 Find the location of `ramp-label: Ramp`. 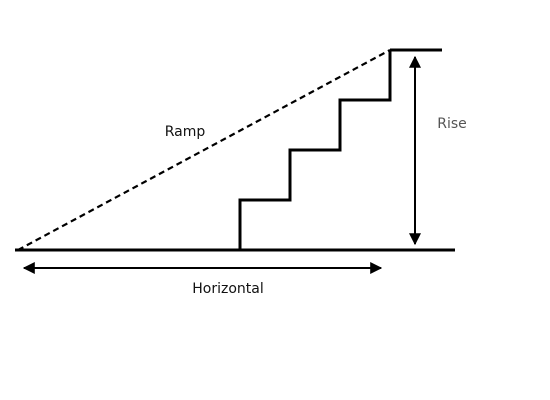

ramp-label: Ramp is located at coordinates (185, 132).